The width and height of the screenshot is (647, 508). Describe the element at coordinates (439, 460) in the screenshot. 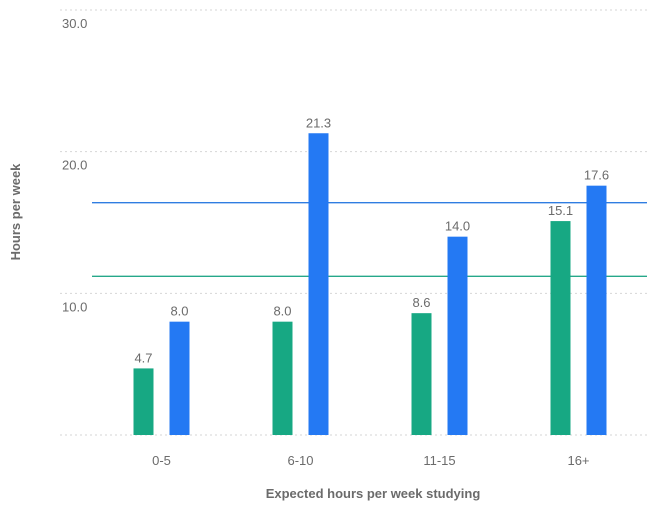

I see `x-tick-label: 11-15` at that location.